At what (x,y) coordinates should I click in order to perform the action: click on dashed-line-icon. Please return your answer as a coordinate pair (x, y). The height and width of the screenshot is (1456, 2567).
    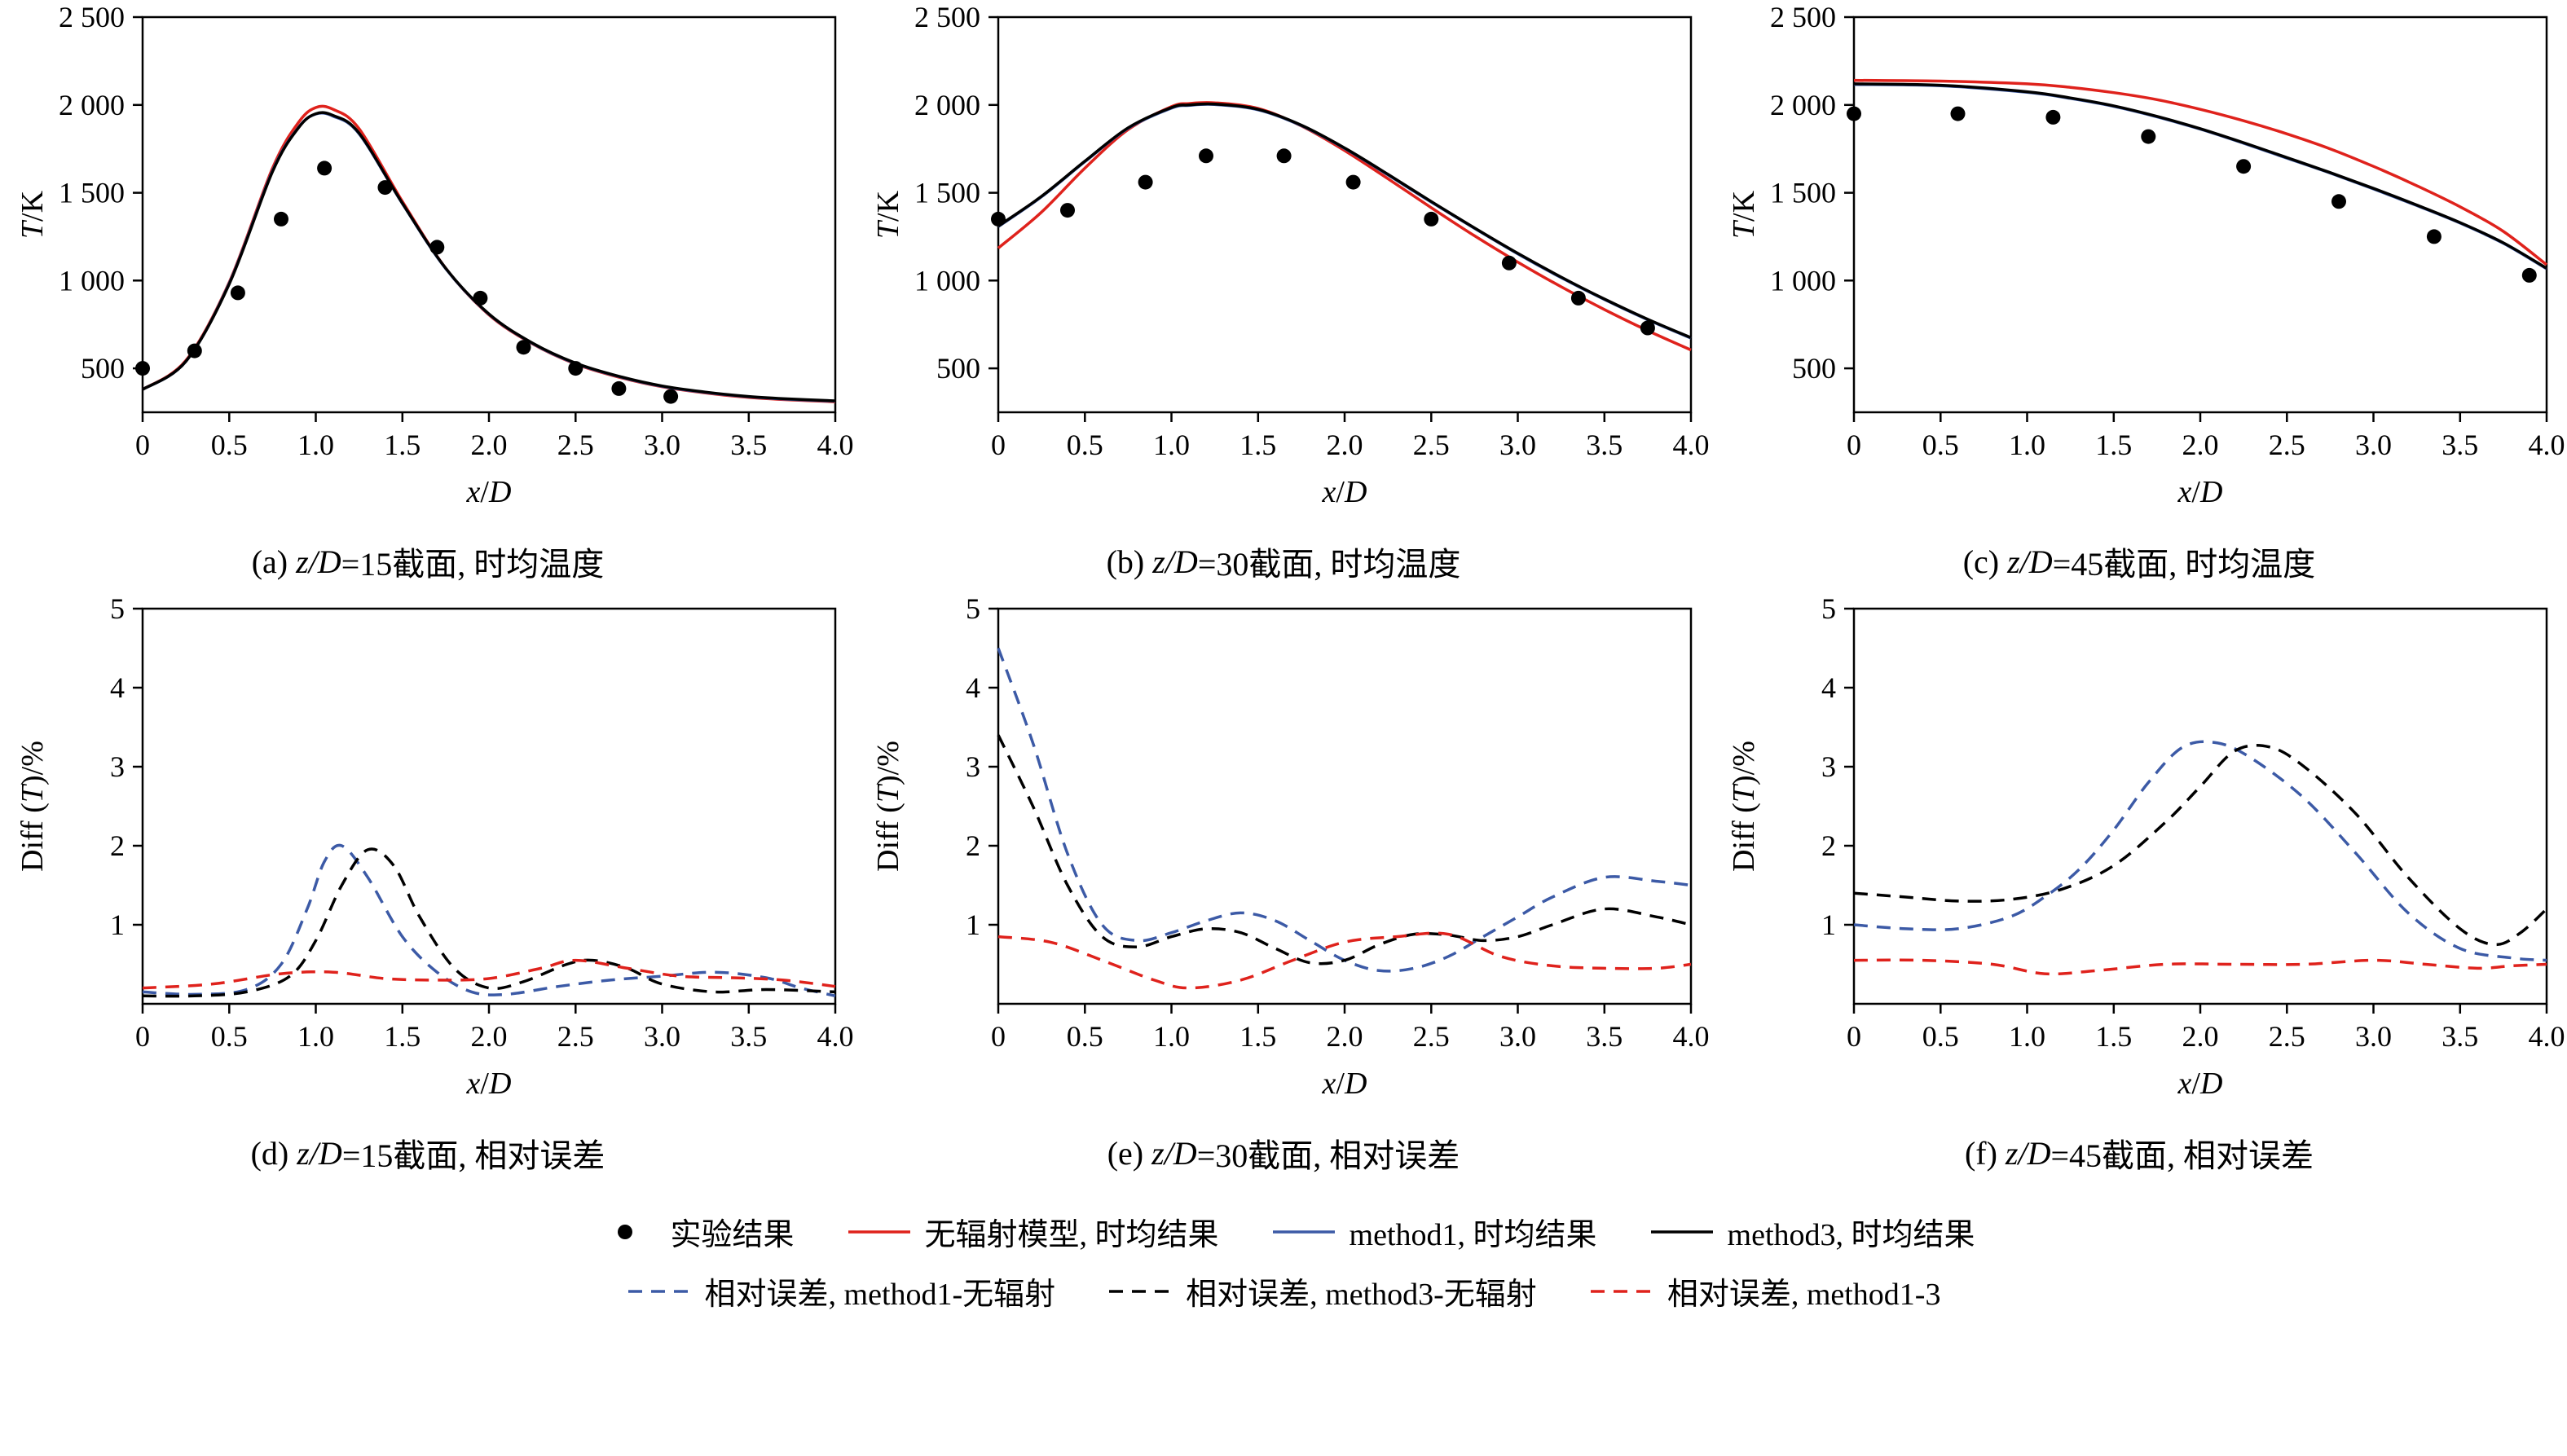
    Looking at the image, I should click on (658, 1291).